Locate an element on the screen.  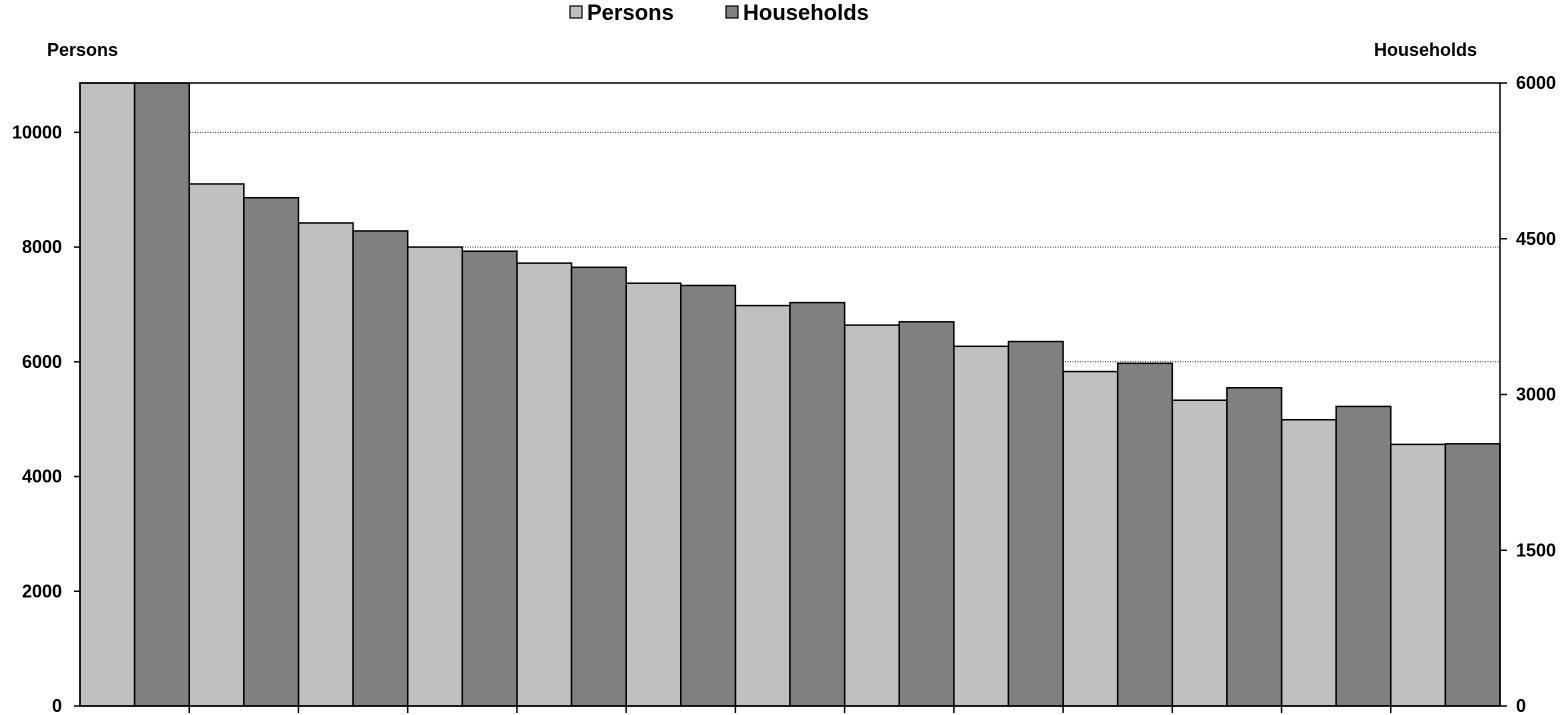
legend: Persons Households is located at coordinates (719, 12).